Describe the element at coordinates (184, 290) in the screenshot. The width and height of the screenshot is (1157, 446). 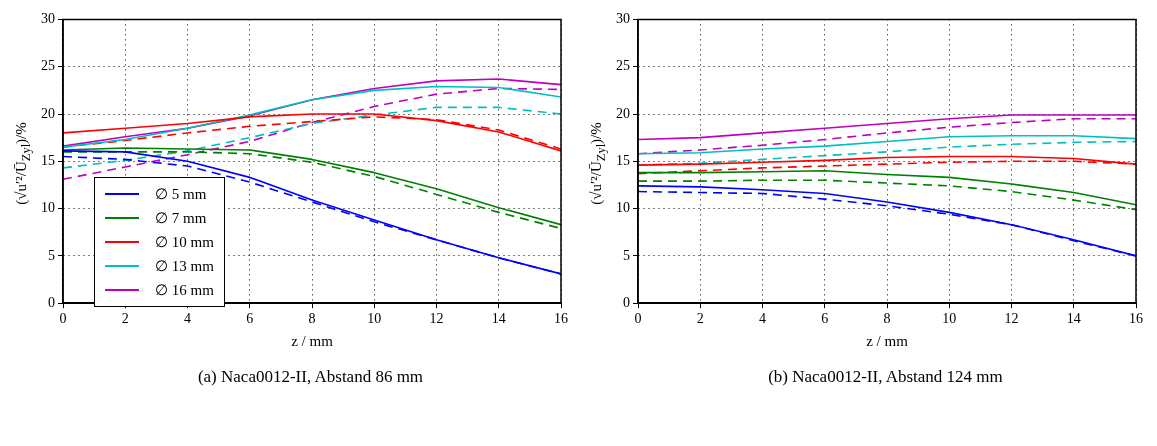
I see `legend-label: ∅ 16 mm` at that location.